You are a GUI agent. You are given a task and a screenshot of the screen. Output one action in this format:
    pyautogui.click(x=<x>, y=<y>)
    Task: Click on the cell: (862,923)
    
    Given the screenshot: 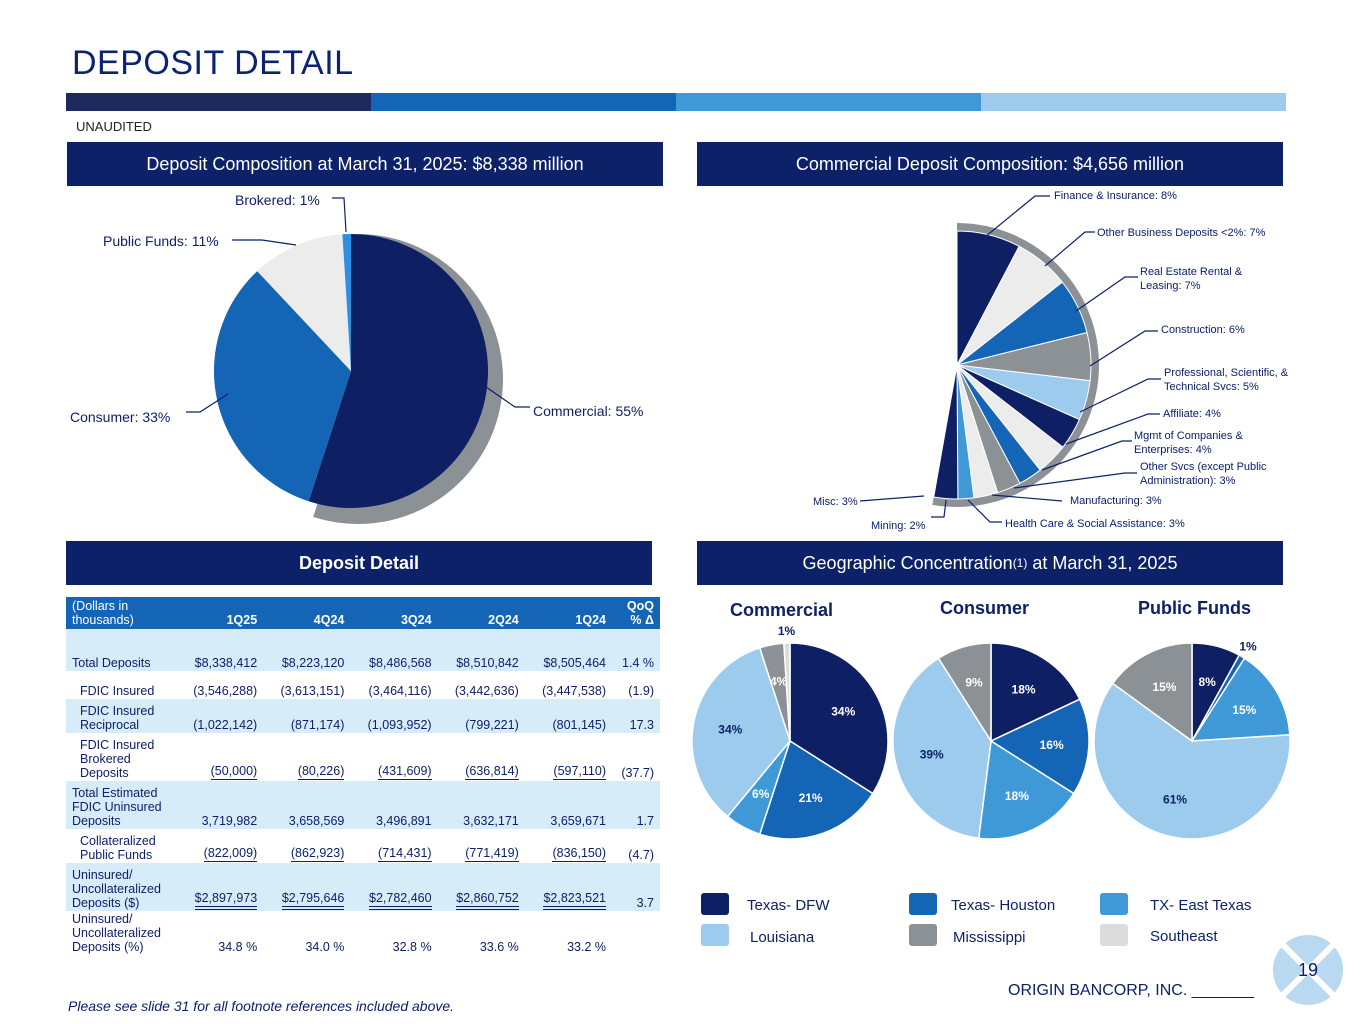 What is the action you would take?
    pyautogui.click(x=306, y=846)
    